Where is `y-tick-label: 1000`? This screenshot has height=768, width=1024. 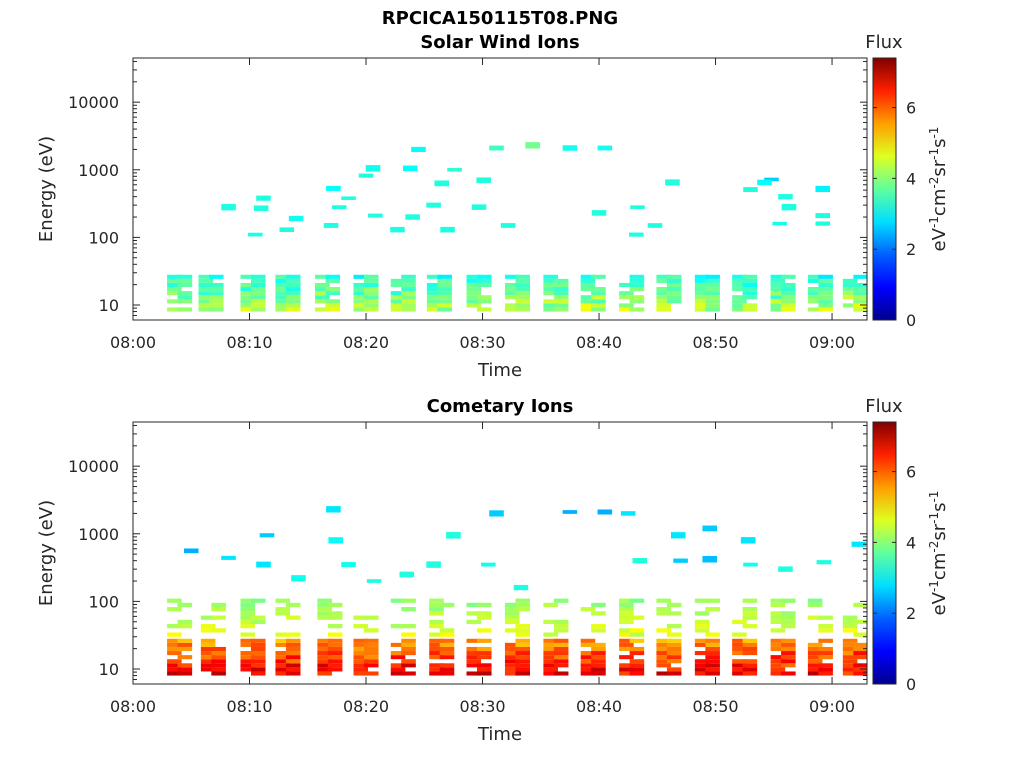 y-tick-label: 1000 is located at coordinates (98, 534).